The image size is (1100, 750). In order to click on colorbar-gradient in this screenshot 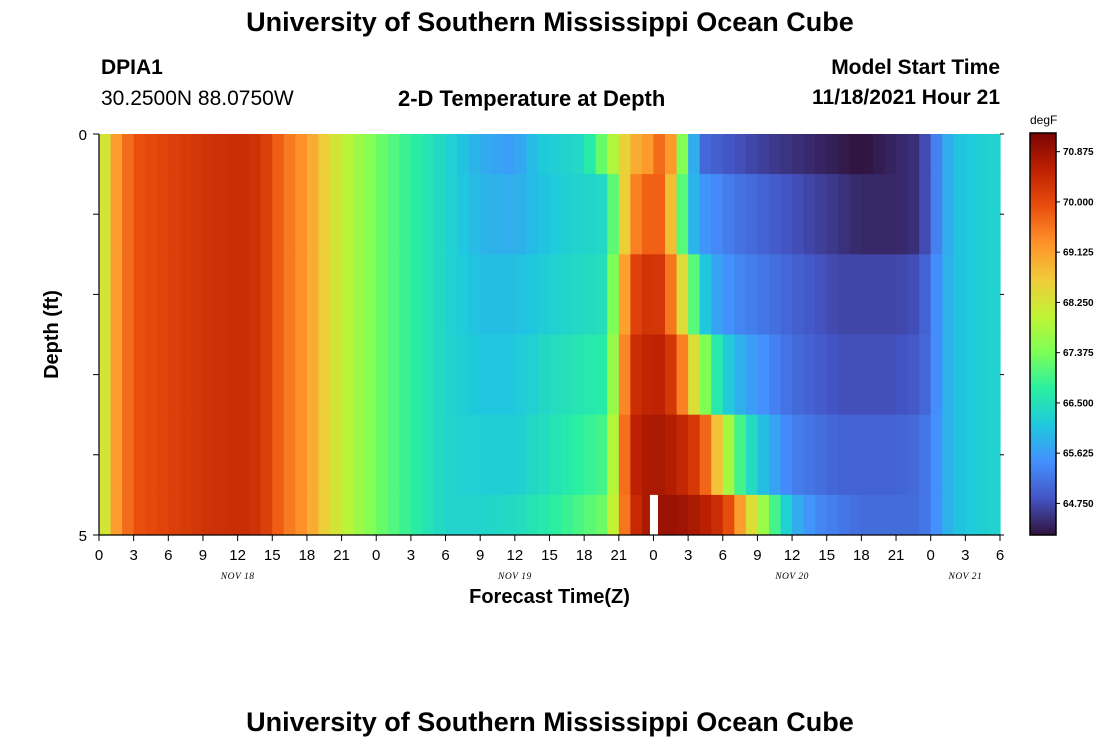, I will do `click(1043, 334)`.